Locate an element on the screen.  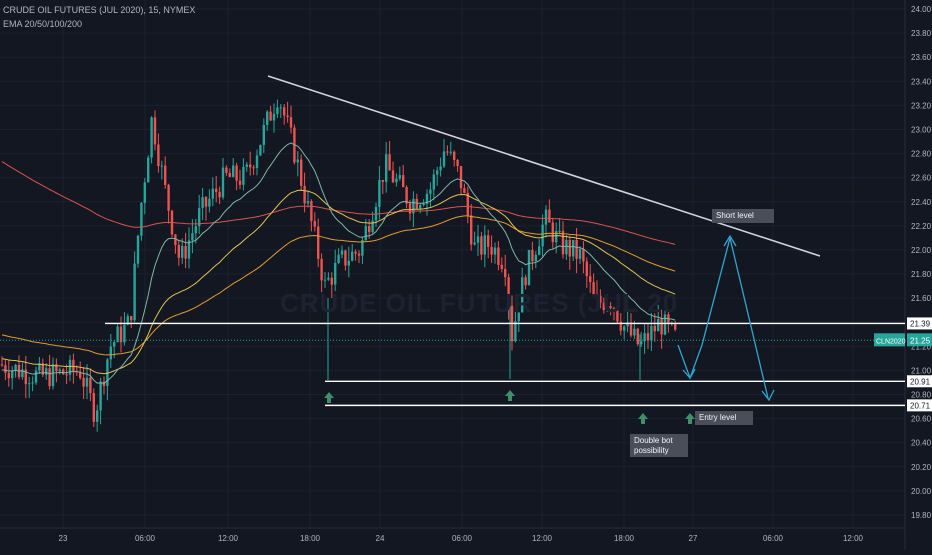
level-price-label: 20.91 is located at coordinates (920, 381).